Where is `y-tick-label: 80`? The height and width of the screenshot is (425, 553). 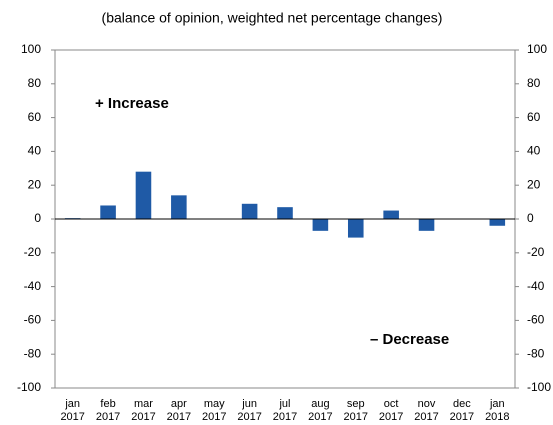
y-tick-label: 80 is located at coordinates (35, 83).